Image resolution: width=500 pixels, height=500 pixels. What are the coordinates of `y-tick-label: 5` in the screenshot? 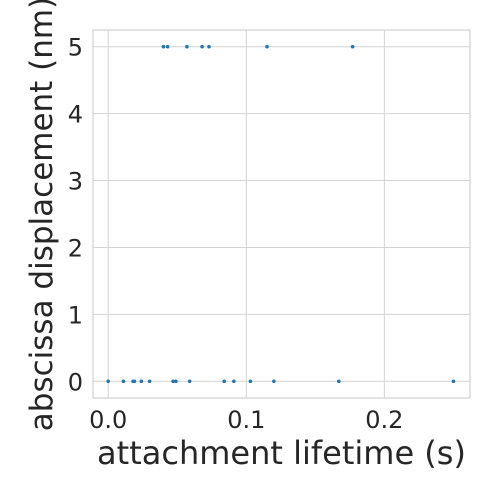 It's located at (75, 48).